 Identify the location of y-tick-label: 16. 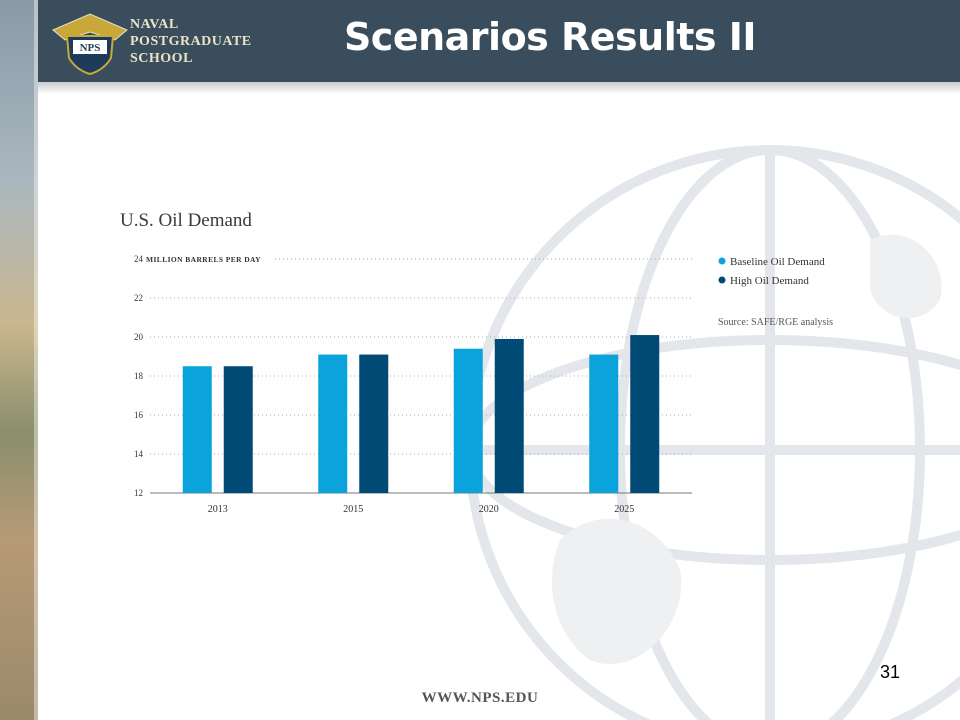
(139, 415).